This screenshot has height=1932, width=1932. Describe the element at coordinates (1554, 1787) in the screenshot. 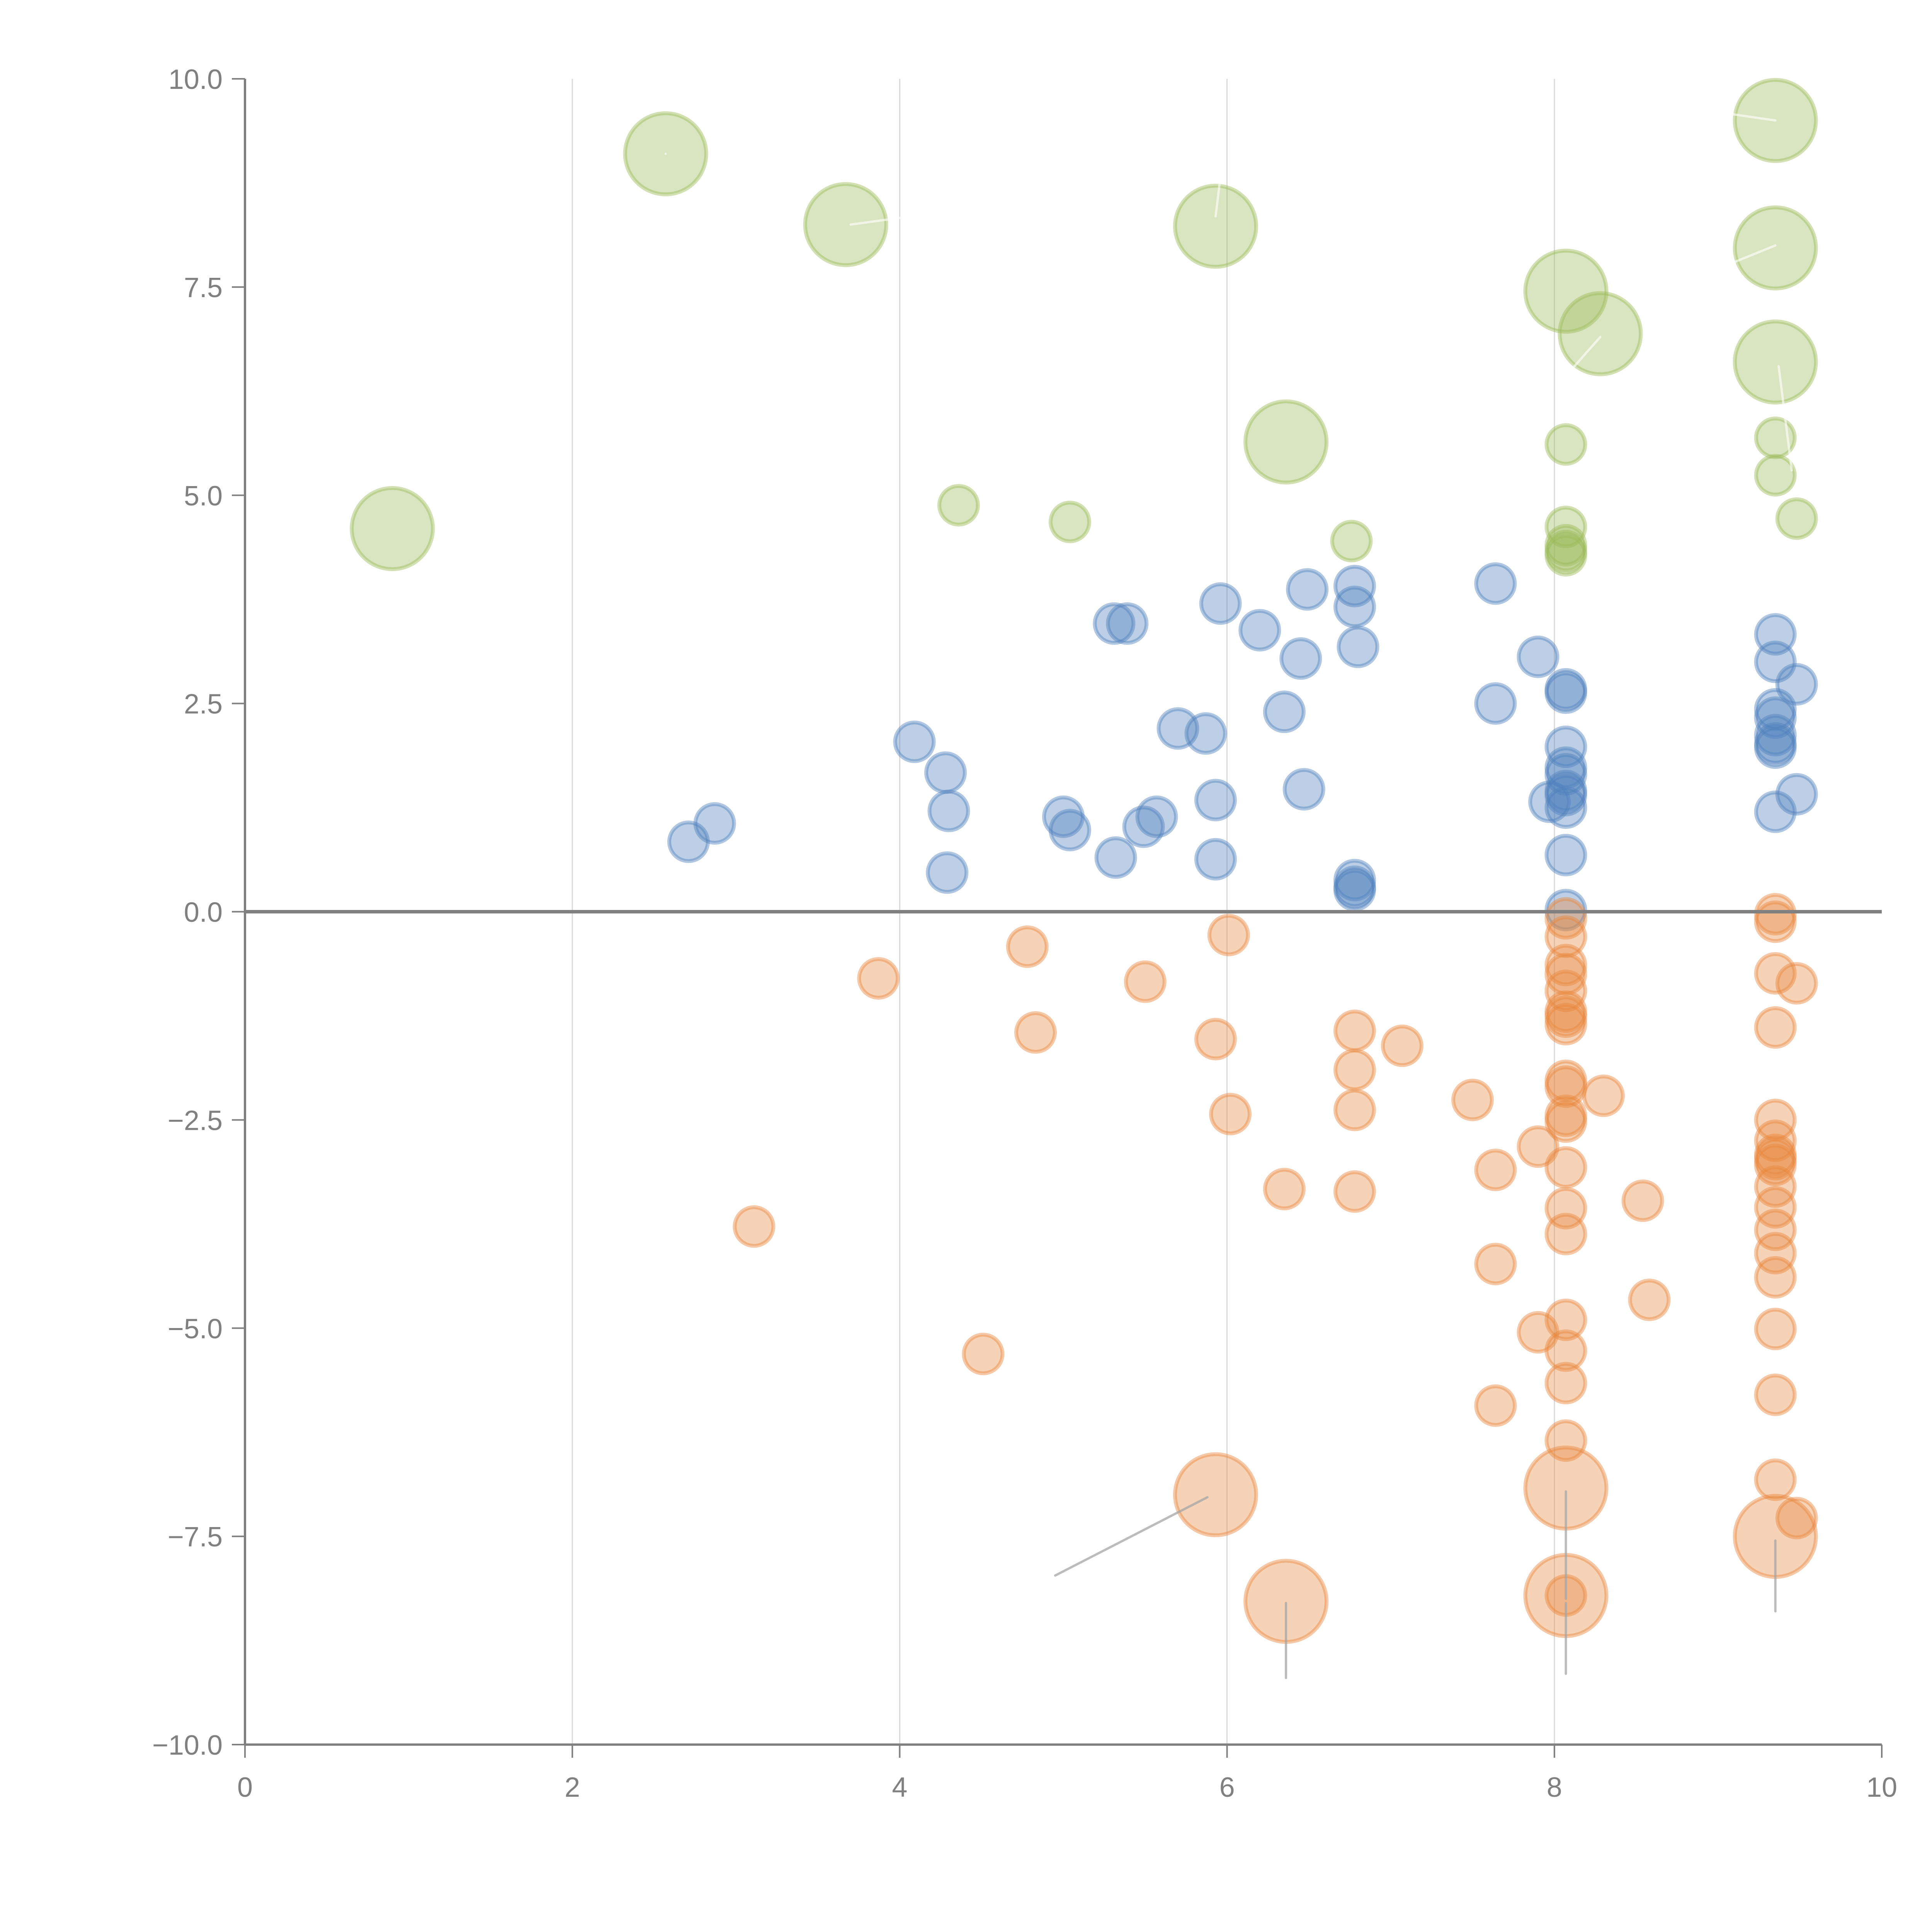

I see `x-tick-label: 8` at that location.